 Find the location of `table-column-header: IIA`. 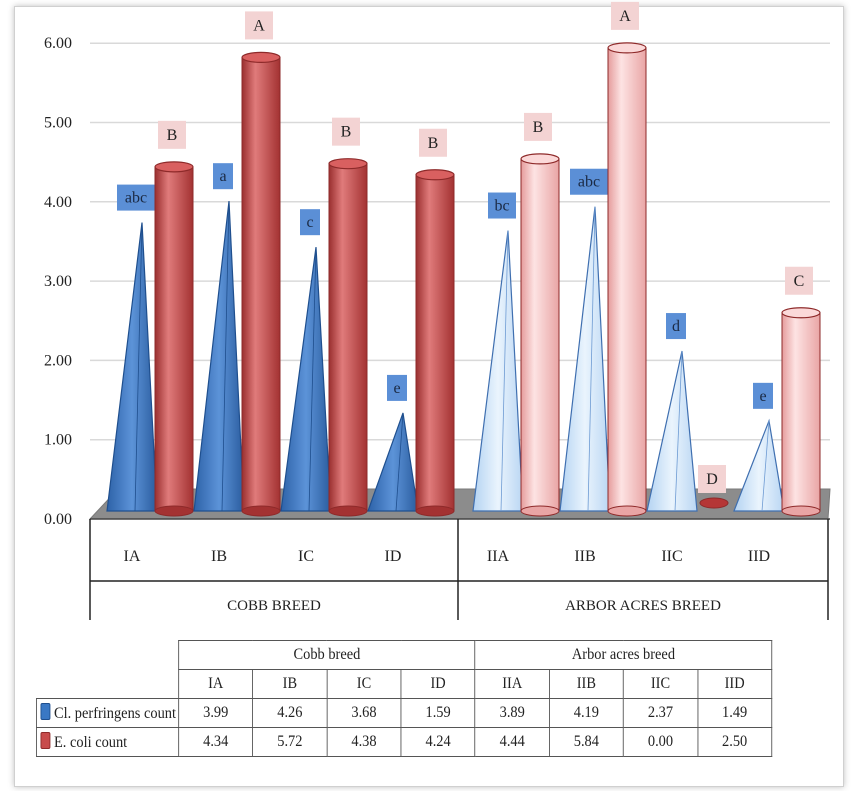

table-column-header: IIA is located at coordinates (512, 684).